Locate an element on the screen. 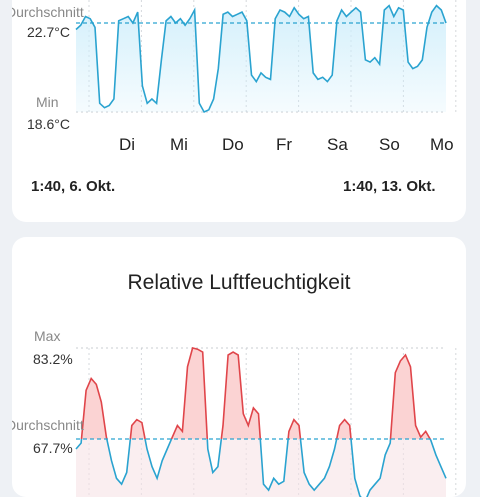 The width and height of the screenshot is (480, 497). day-label-do: Do is located at coordinates (233, 144).